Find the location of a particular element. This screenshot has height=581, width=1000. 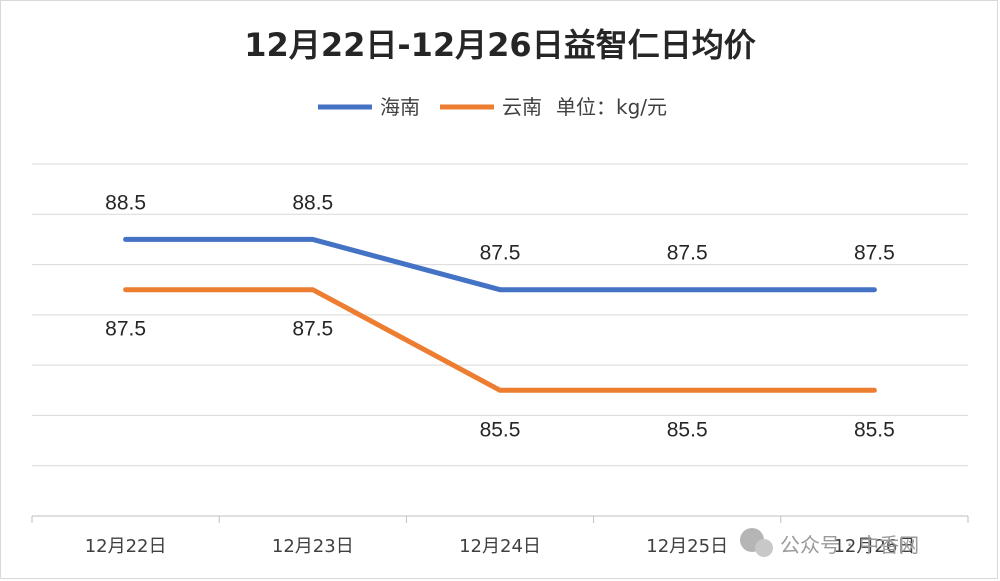

watermark: 公众号 · 中香网 is located at coordinates (829, 542).